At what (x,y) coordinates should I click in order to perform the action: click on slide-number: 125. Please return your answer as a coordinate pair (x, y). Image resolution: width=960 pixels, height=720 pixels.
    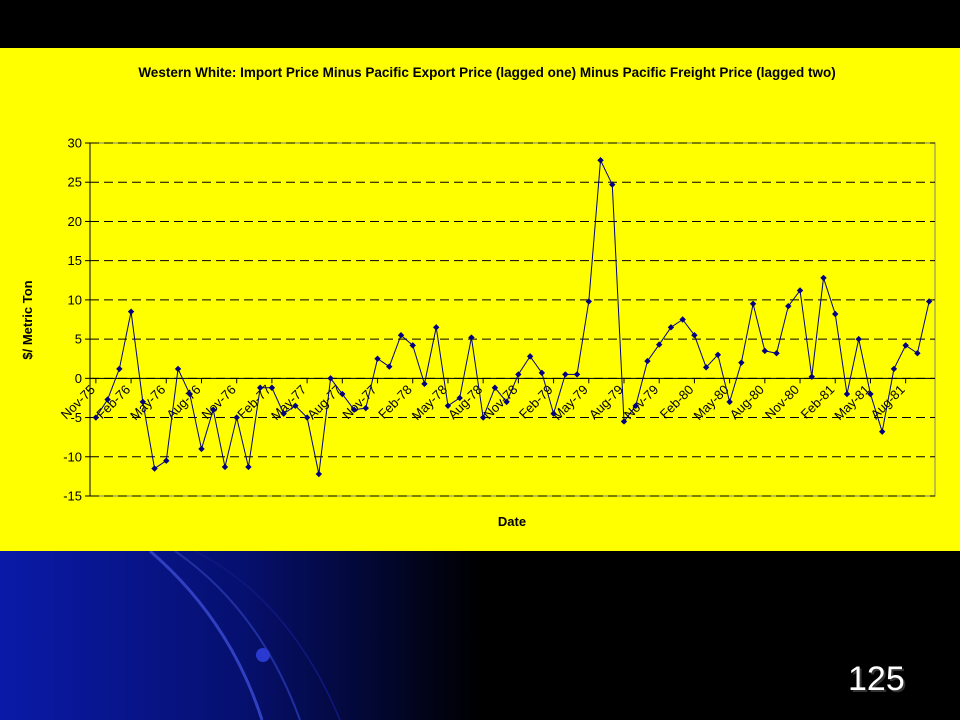
    Looking at the image, I should click on (876, 679).